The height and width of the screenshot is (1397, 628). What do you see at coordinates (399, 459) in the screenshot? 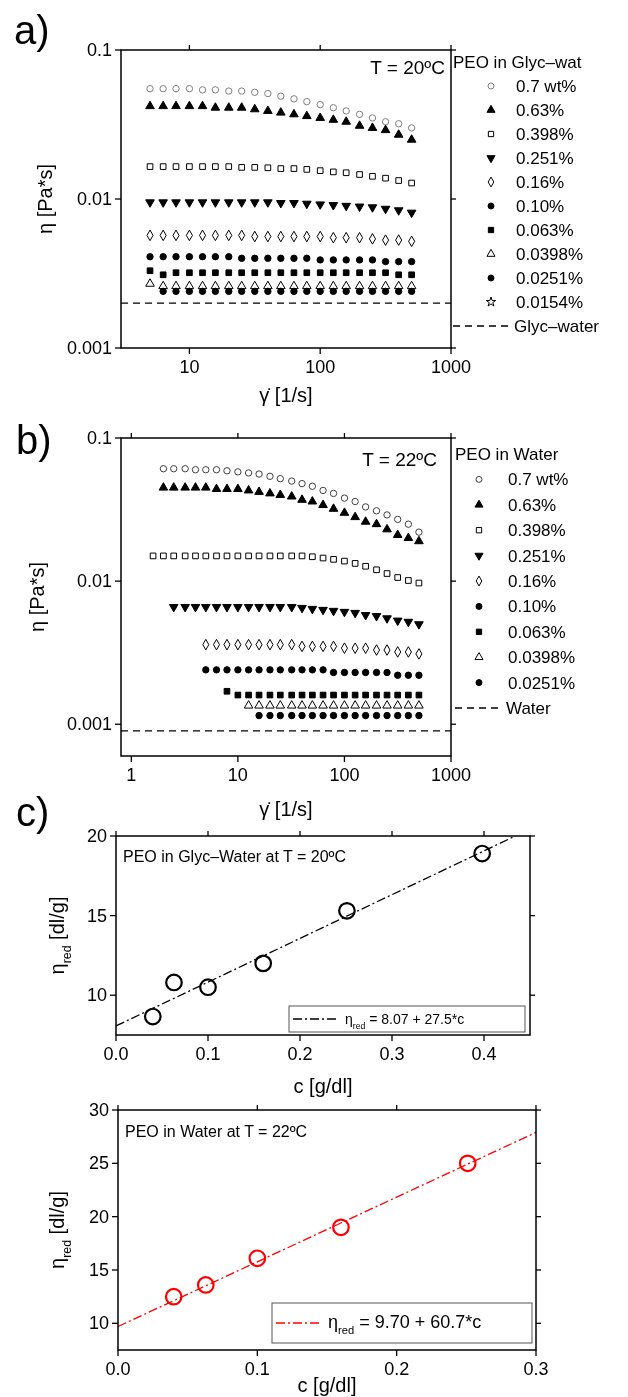
I see `annotation: T = 22ºC` at bounding box center [399, 459].